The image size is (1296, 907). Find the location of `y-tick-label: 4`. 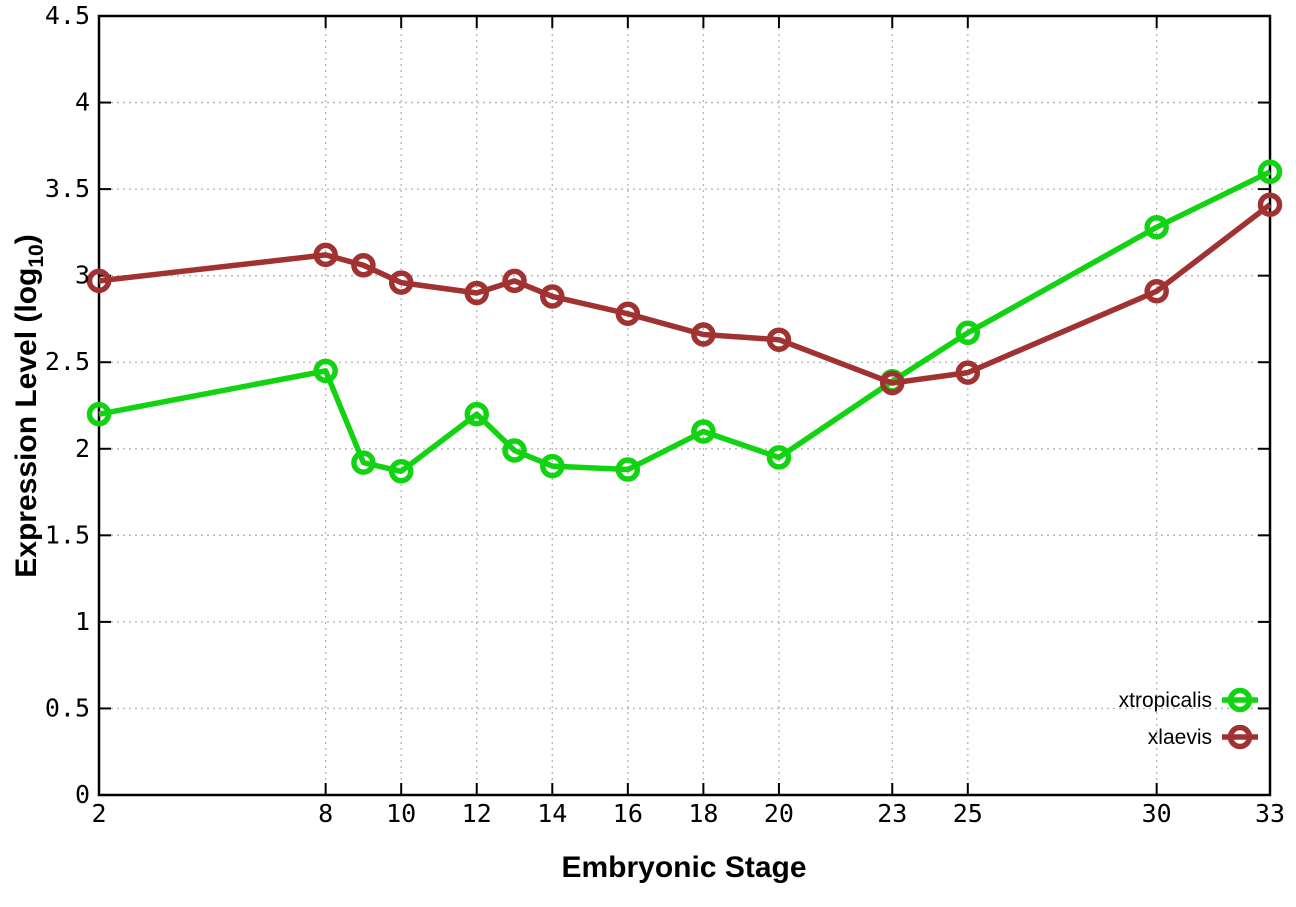

y-tick-label: 4 is located at coordinates (82, 102).